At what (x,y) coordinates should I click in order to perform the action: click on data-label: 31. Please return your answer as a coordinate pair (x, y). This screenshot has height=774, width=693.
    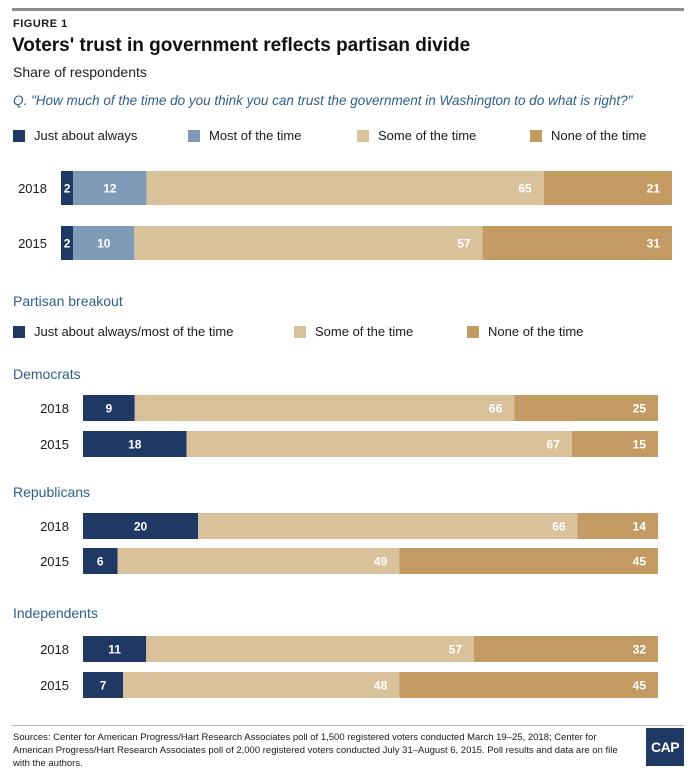
    Looking at the image, I should click on (654, 244).